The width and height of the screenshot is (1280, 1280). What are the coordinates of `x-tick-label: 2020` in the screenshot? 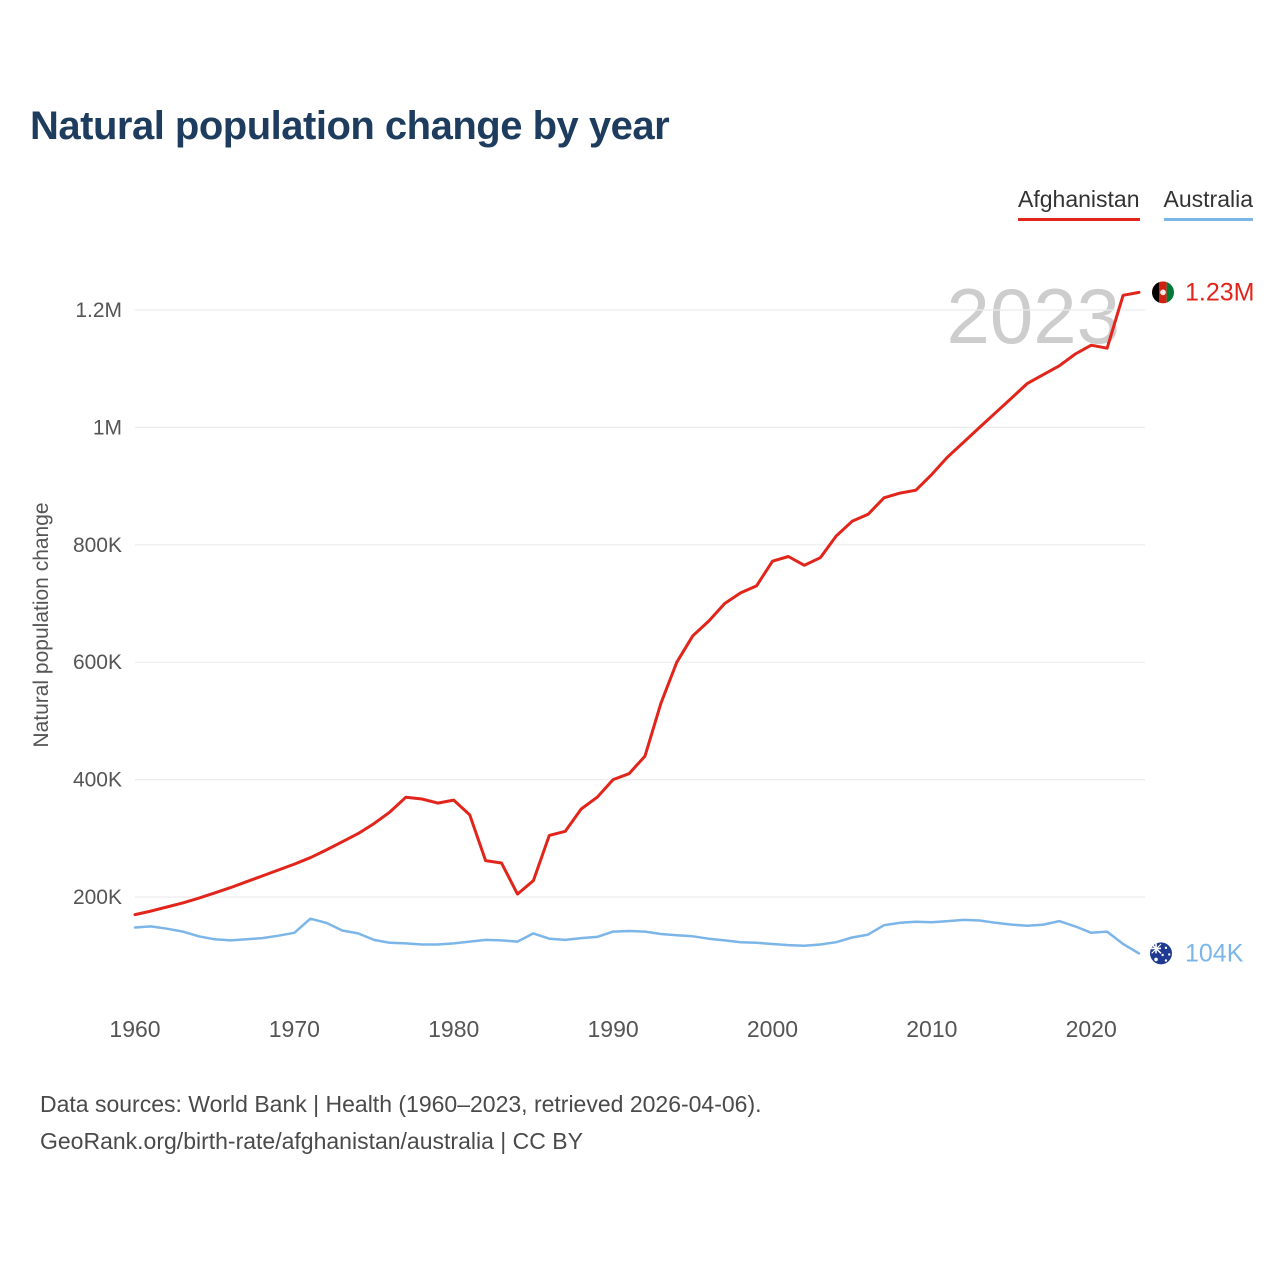 It's located at (1091, 1029).